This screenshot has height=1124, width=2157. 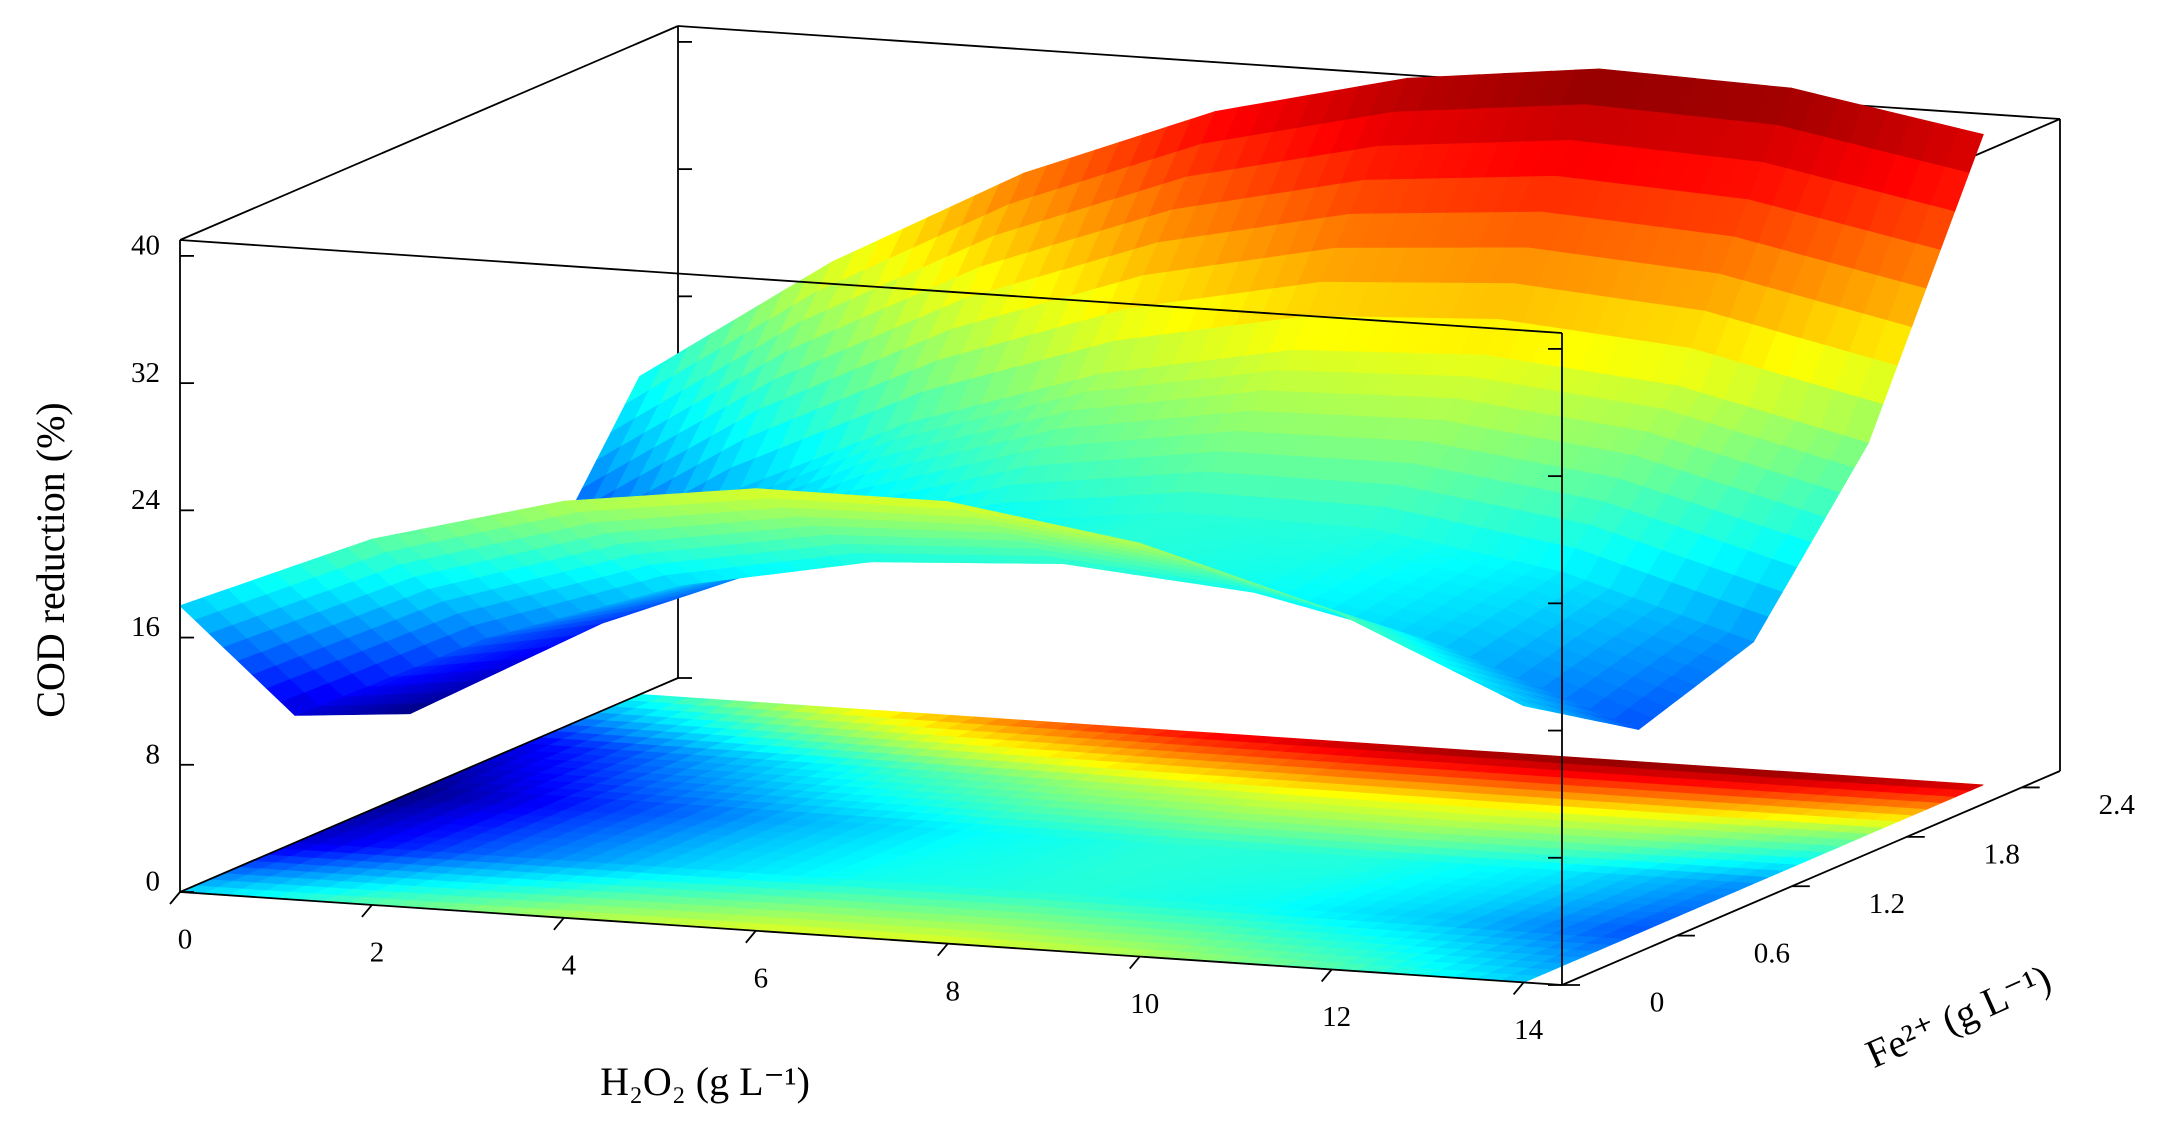 What do you see at coordinates (1144, 1004) in the screenshot?
I see `x-tick-label: 10` at bounding box center [1144, 1004].